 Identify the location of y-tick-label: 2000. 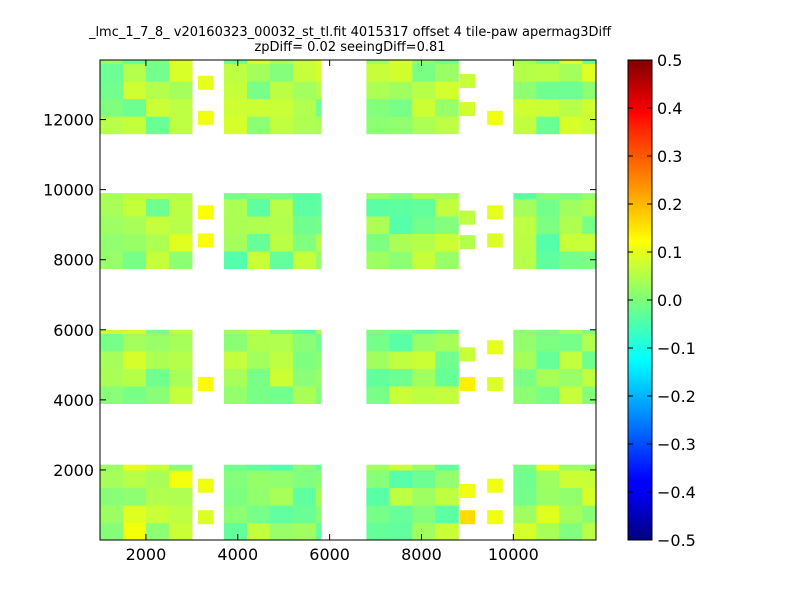
(73, 470).